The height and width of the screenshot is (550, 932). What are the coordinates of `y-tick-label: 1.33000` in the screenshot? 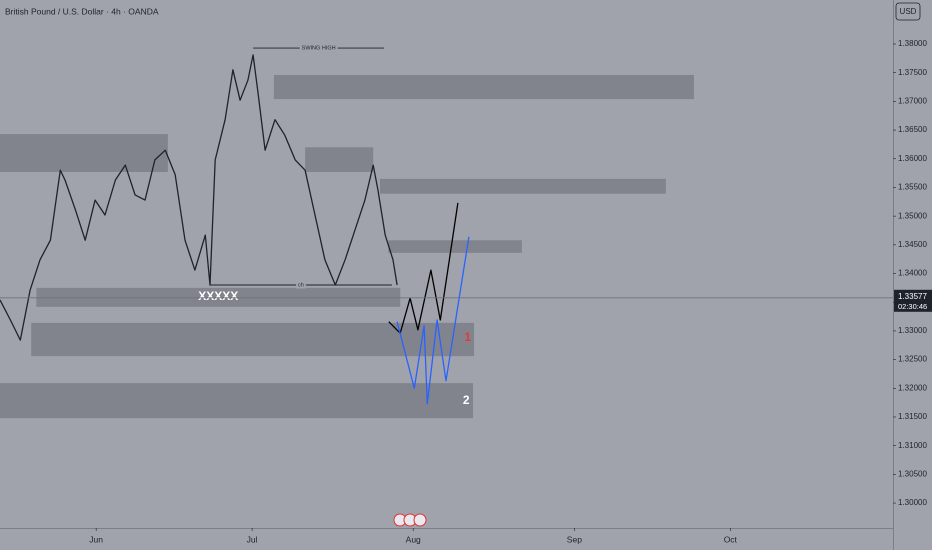 It's located at (912, 330).